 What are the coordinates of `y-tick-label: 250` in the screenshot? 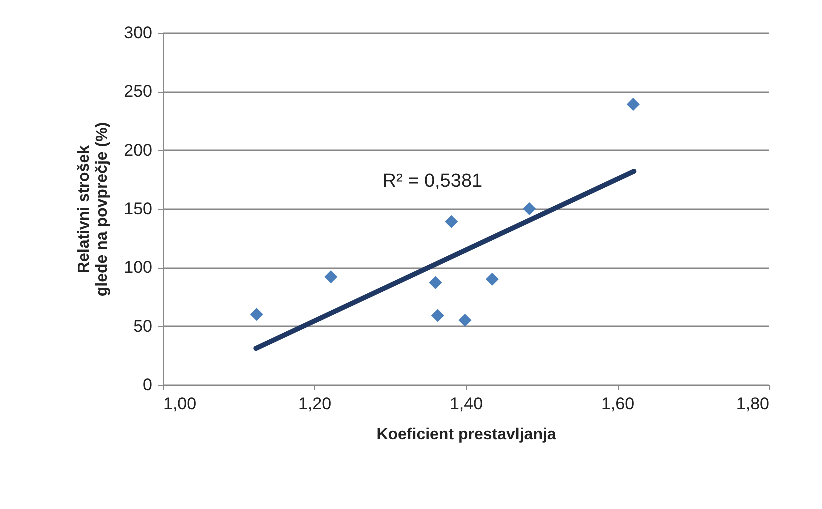 It's located at (138, 92).